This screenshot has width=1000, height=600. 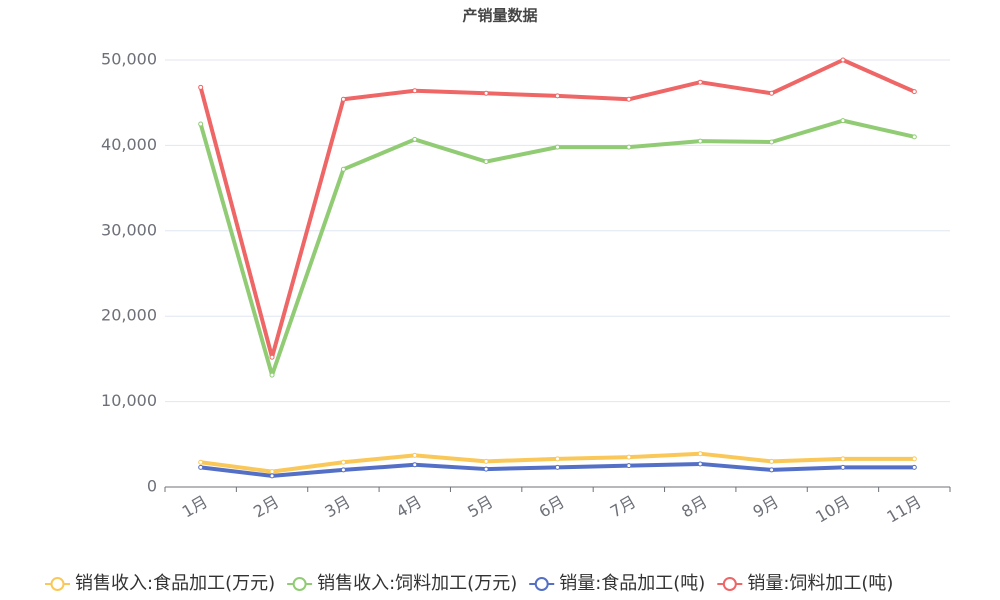 I want to click on x-tick-label: 2月, so click(x=266, y=507).